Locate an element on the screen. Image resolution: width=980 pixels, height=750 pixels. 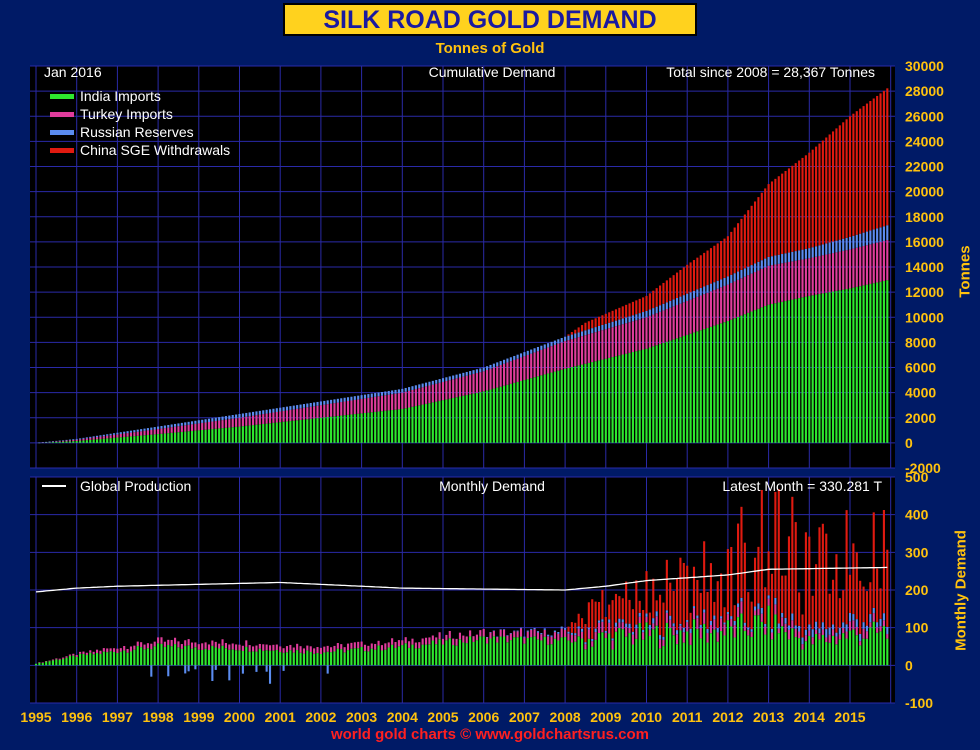
chart-subtitle: Tonnes of Gold is located at coordinates (490, 48).